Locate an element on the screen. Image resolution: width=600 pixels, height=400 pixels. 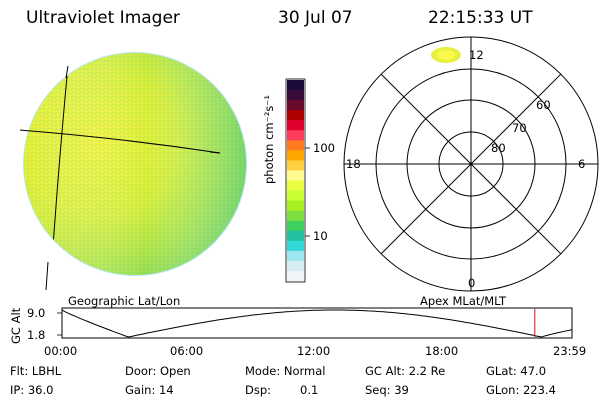
mlat-label-80: 80 is located at coordinates (498, 148).